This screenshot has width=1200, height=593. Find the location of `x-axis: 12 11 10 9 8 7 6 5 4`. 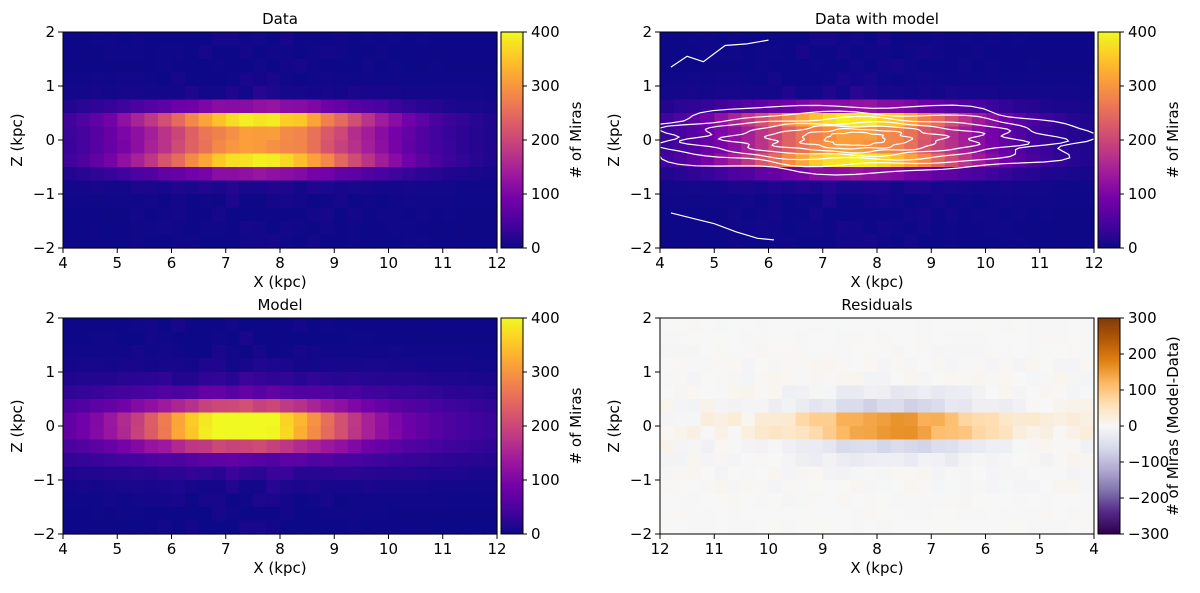

x-axis: 12 11 10 9 8 7 6 5 4 is located at coordinates (874, 546).